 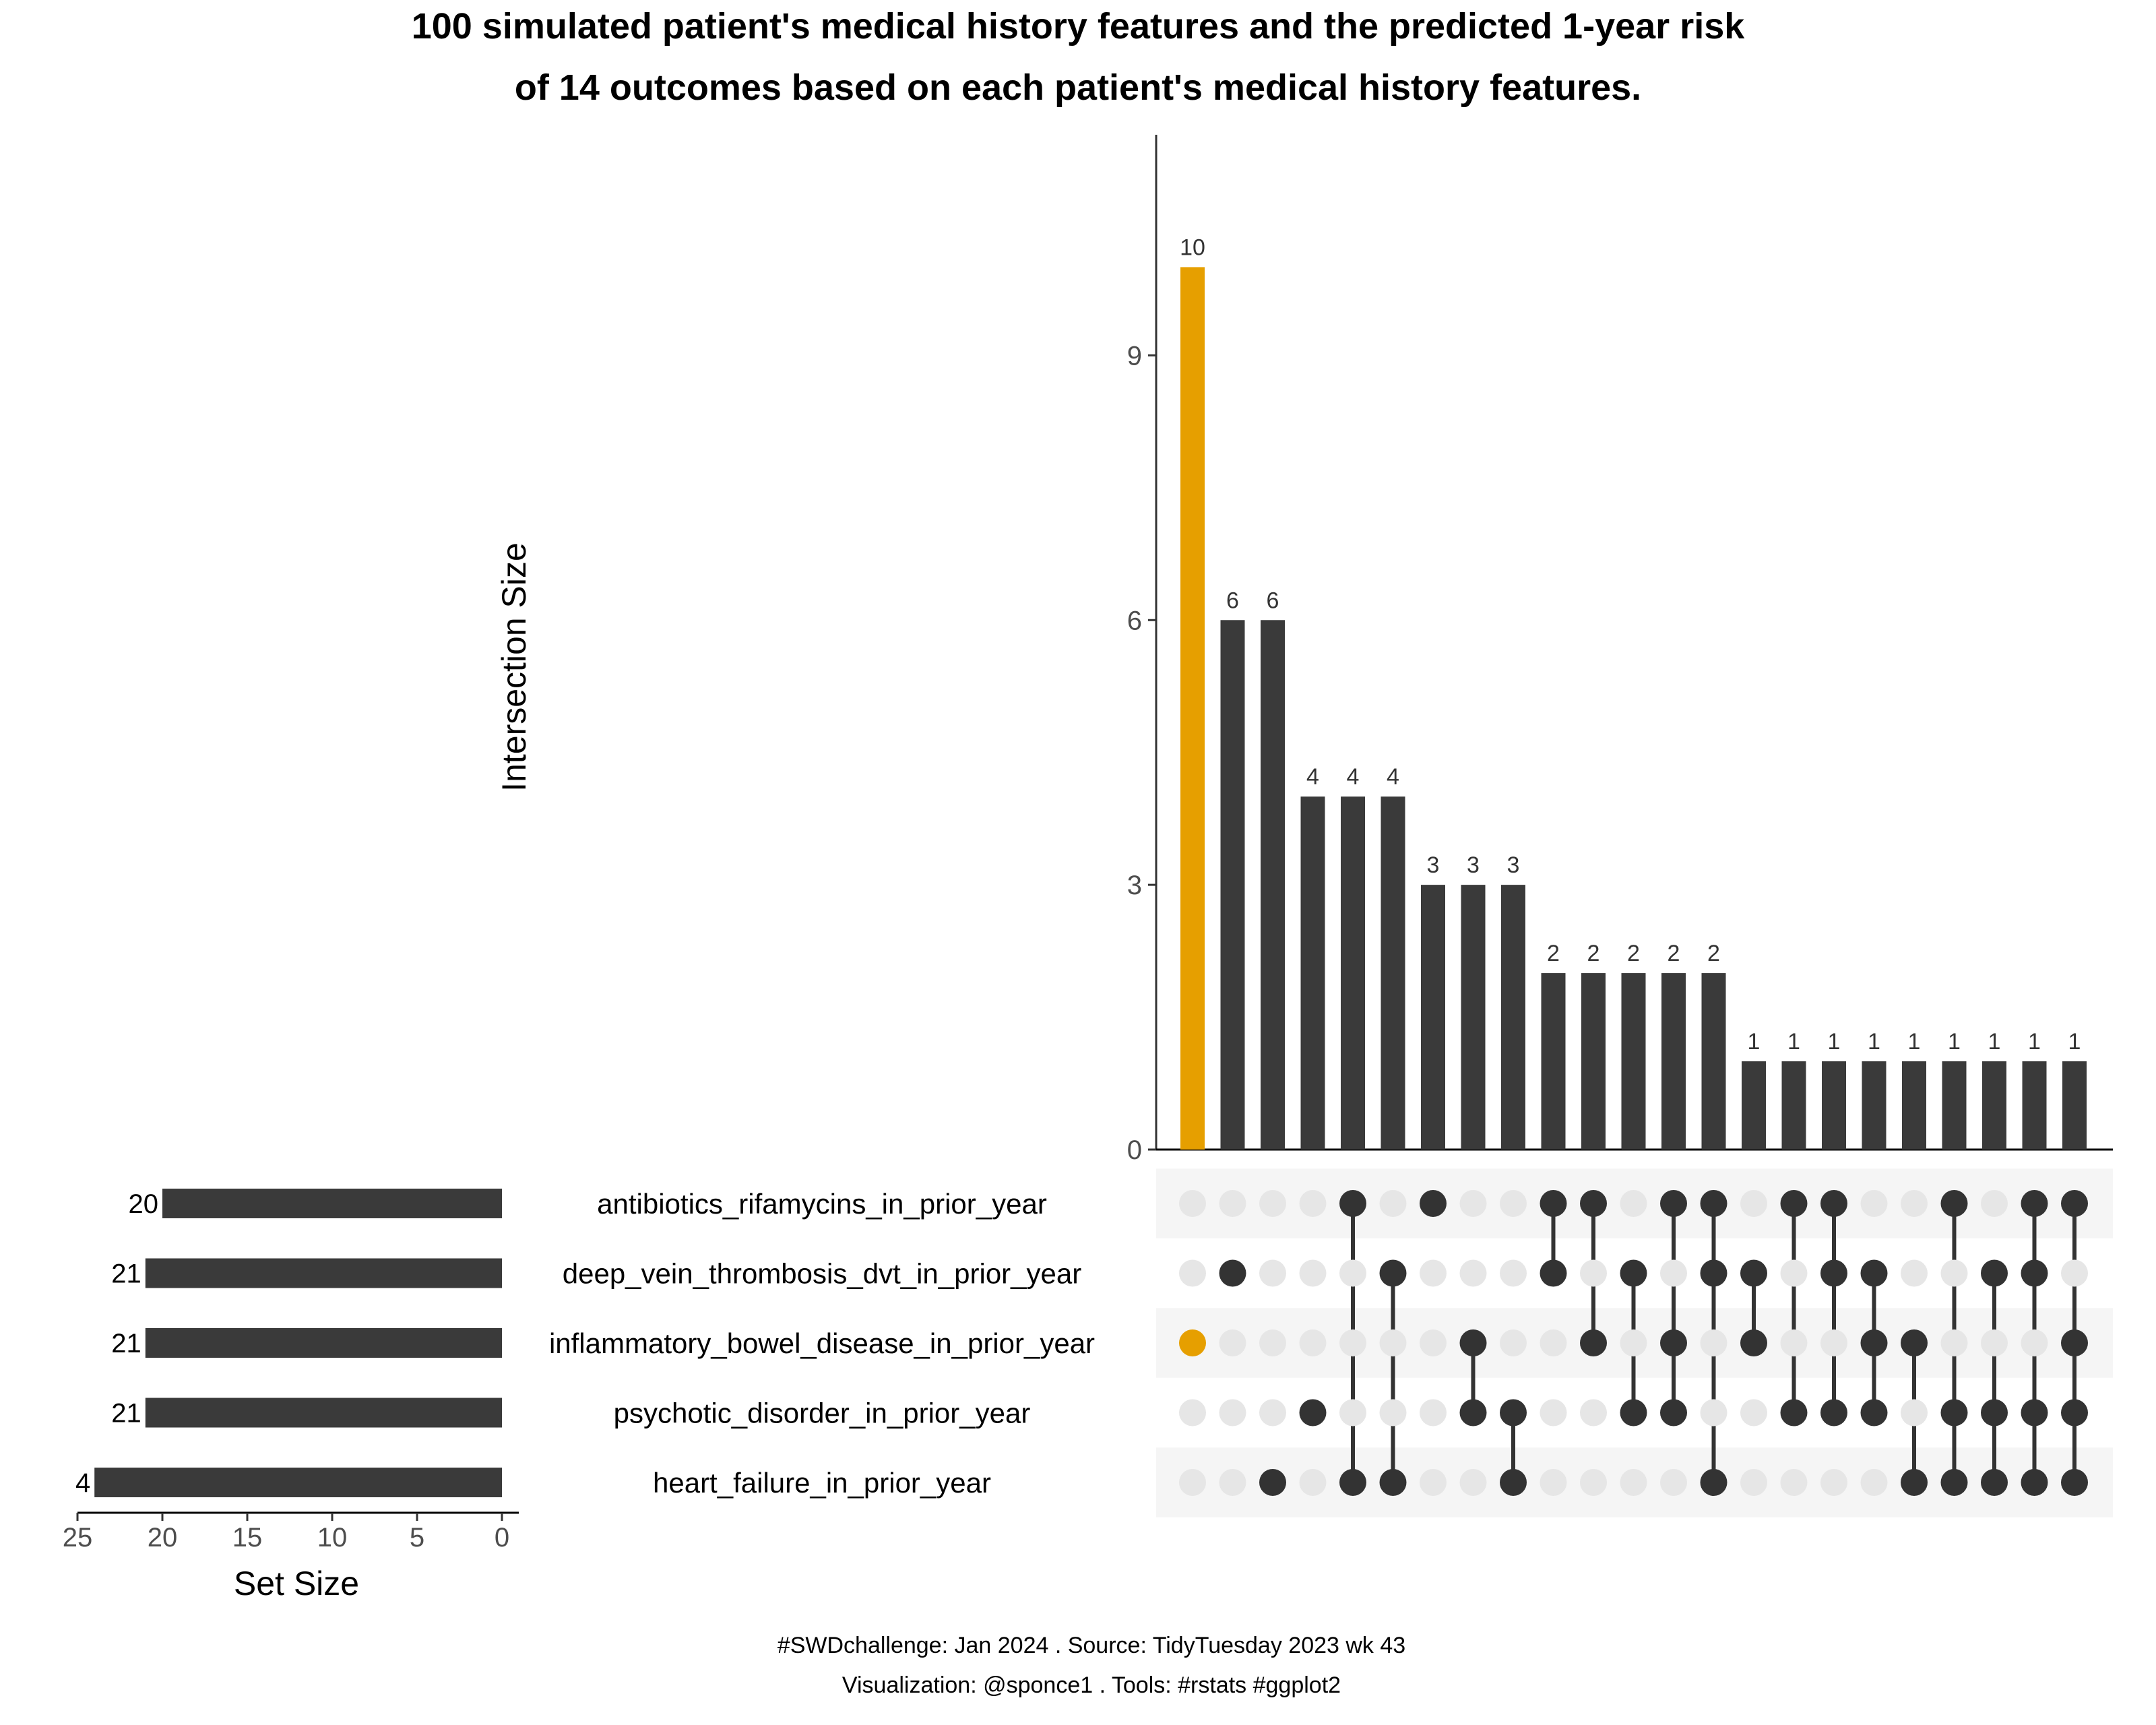 What do you see at coordinates (1232, 600) in the screenshot?
I see `intersection-bar-label: 6` at bounding box center [1232, 600].